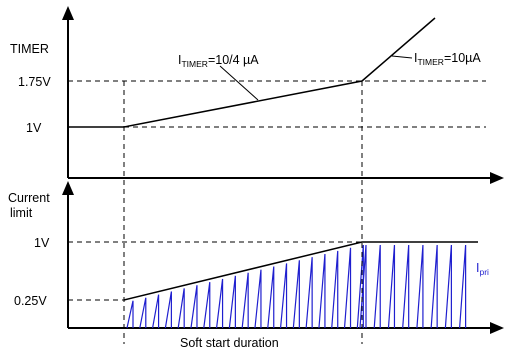 The image size is (508, 350). Describe the element at coordinates (430, 62) in the screenshot. I see `fast-ramp-annotation-subscript: TIMER` at that location.